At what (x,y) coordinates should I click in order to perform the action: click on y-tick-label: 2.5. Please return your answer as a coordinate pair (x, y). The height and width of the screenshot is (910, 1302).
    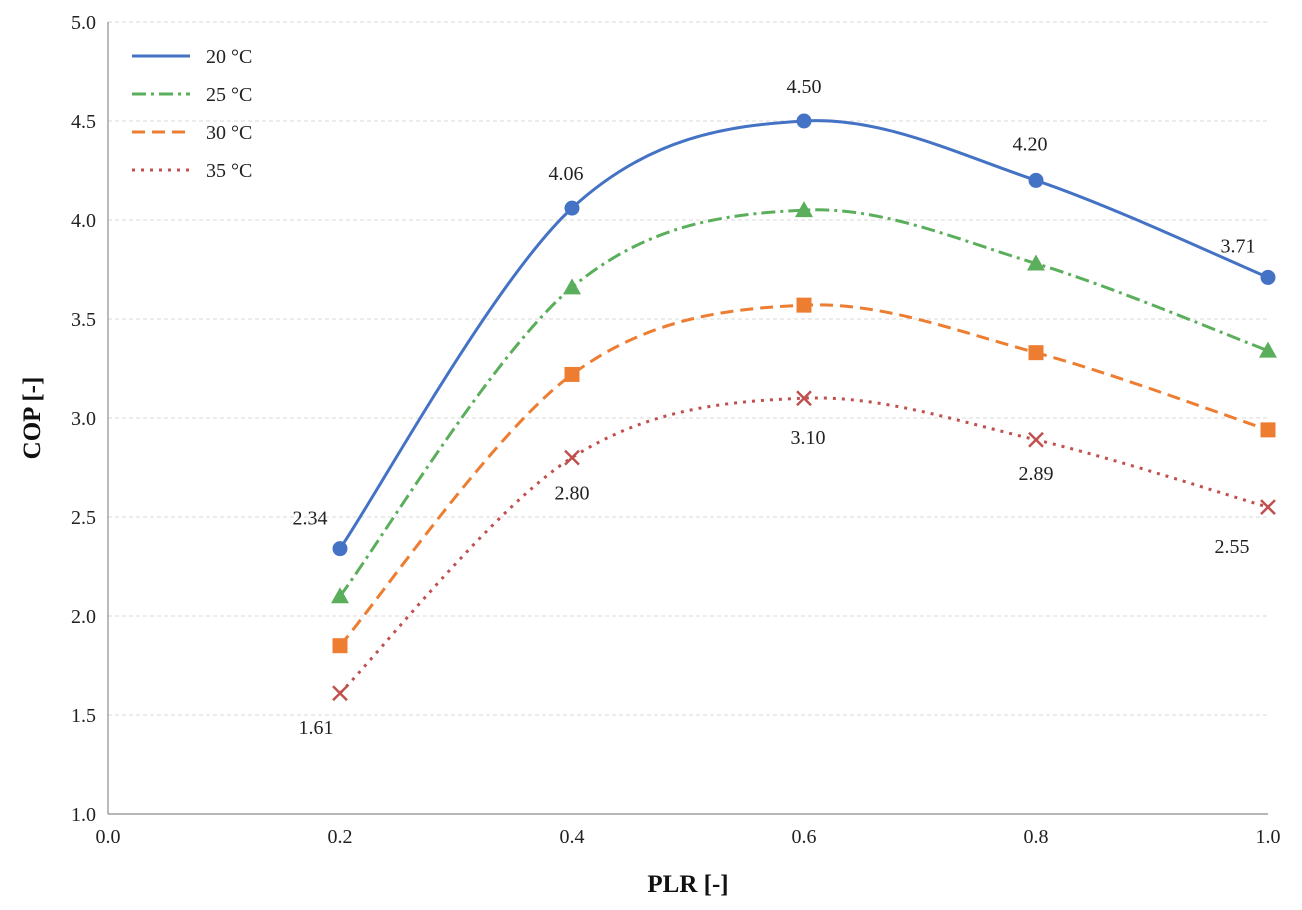
    Looking at the image, I should click on (83, 518).